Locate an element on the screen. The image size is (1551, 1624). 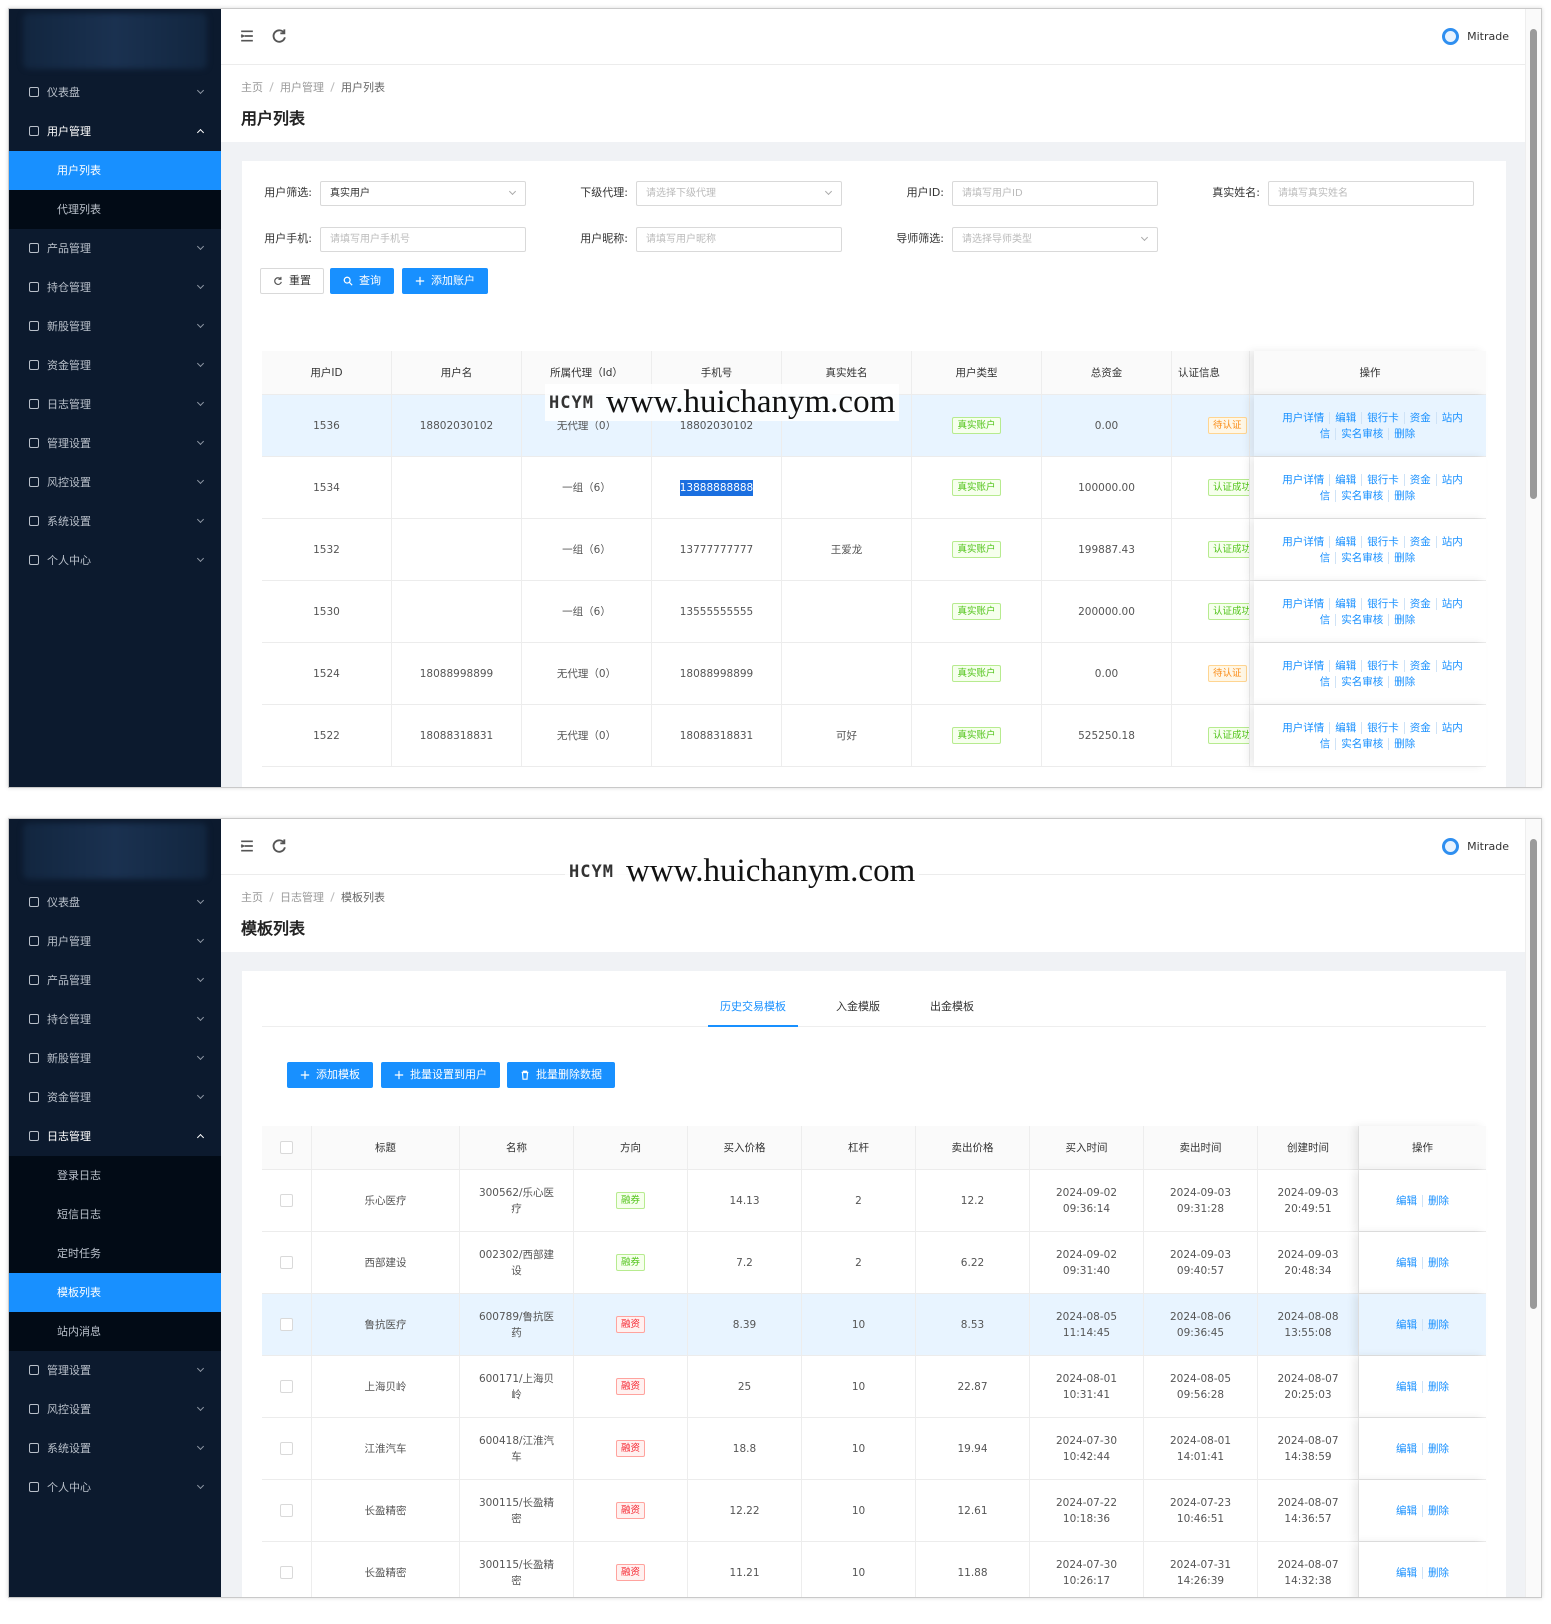
button: 重置 is located at coordinates (292, 281).